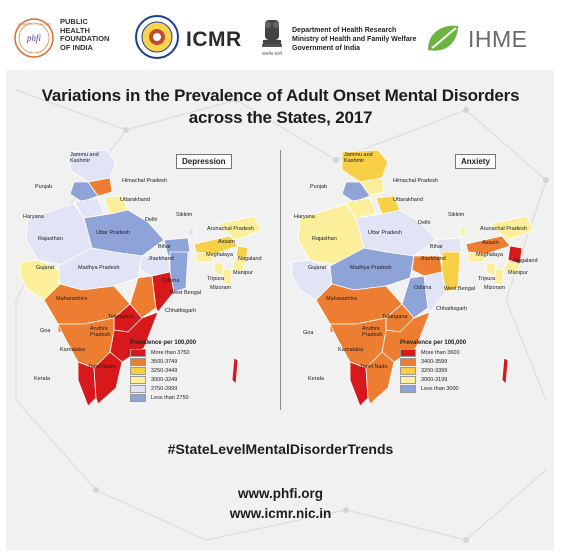 Image resolution: width=561 pixels, height=557 pixels. I want to click on emblem-motto: सत्यमेव जयते, so click(272, 53).